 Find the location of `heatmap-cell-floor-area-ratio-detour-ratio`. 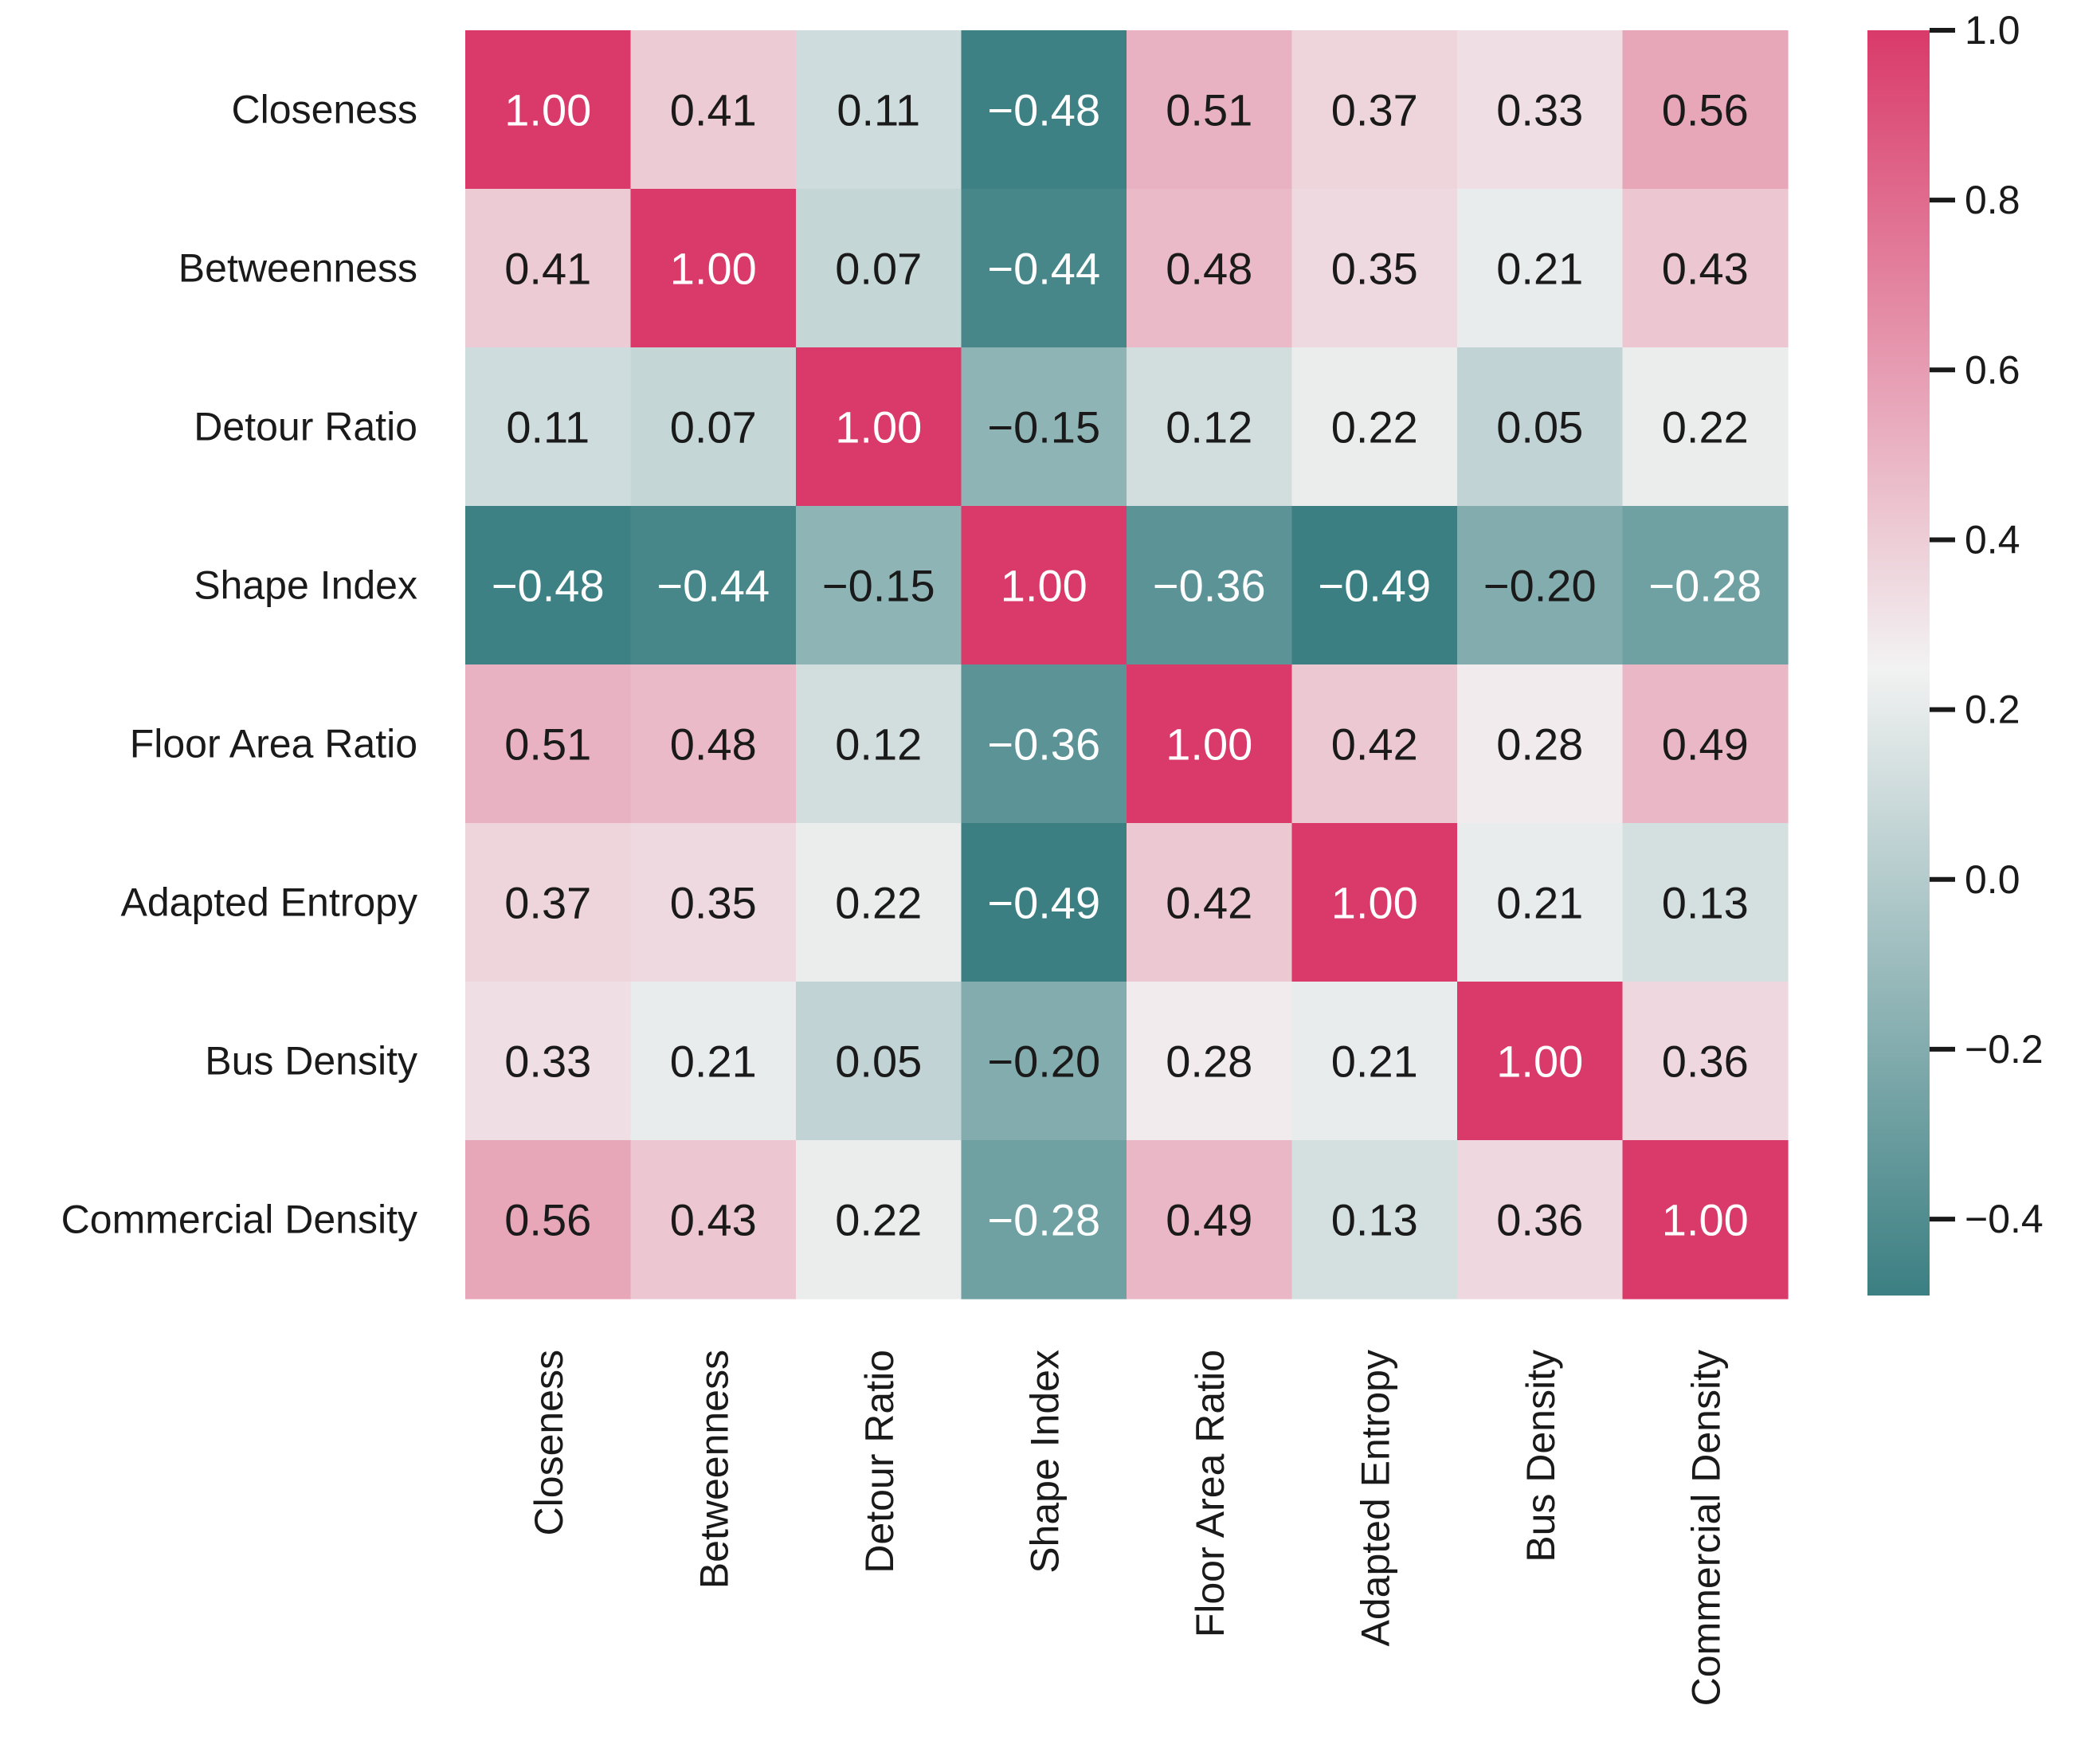

heatmap-cell-floor-area-ratio-detour-ratio is located at coordinates (879, 744).